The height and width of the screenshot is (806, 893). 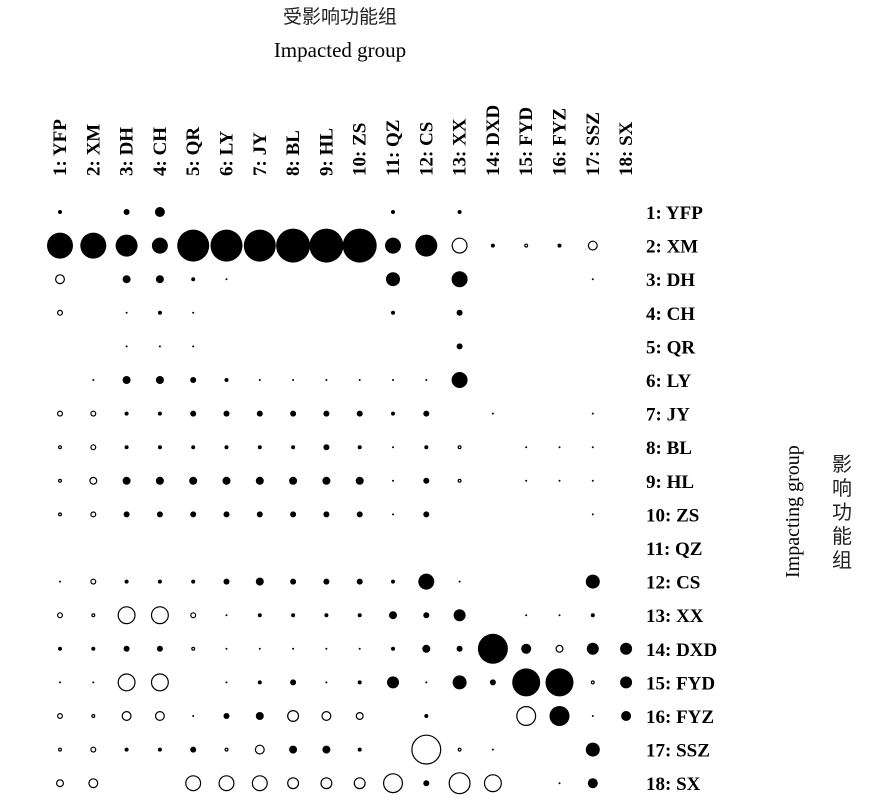 What do you see at coordinates (426, 149) in the screenshot?
I see `column-label: 12: CS` at bounding box center [426, 149].